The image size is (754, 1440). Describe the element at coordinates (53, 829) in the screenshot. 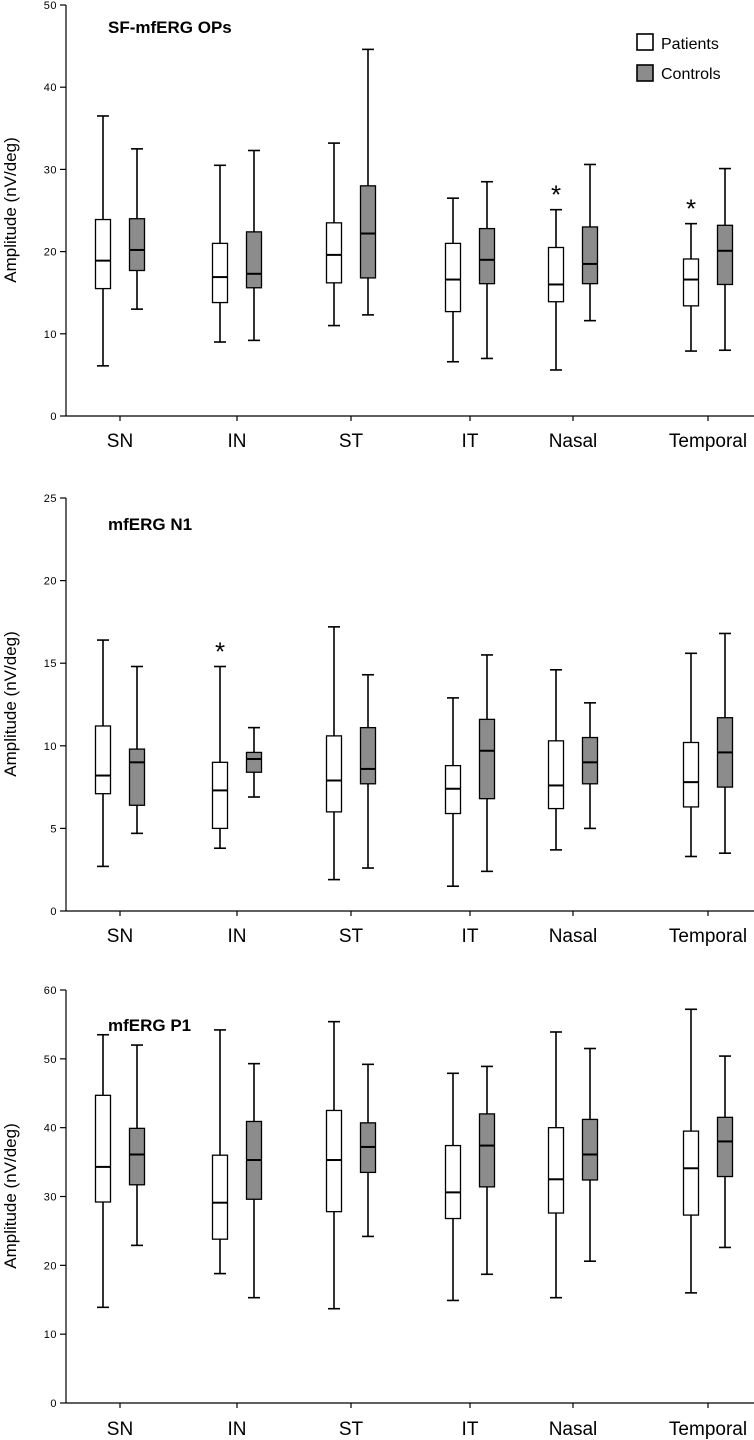

I see `y-tick-label: 5` at that location.